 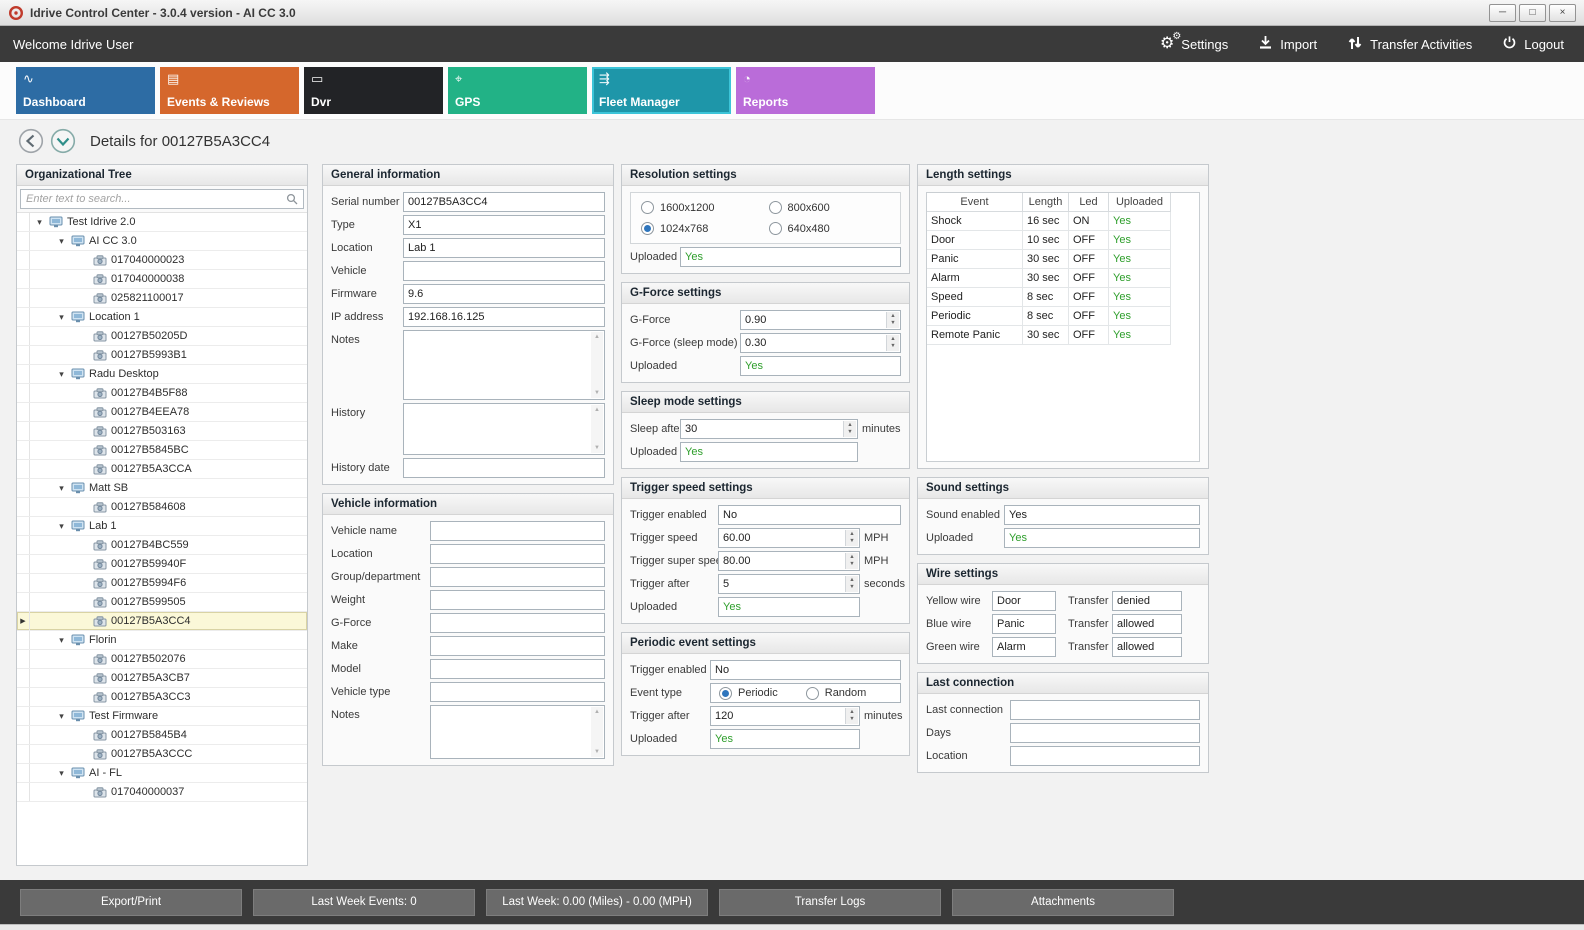 I want to click on field-input: 80.00 ▲ ▼, so click(x=789, y=561).